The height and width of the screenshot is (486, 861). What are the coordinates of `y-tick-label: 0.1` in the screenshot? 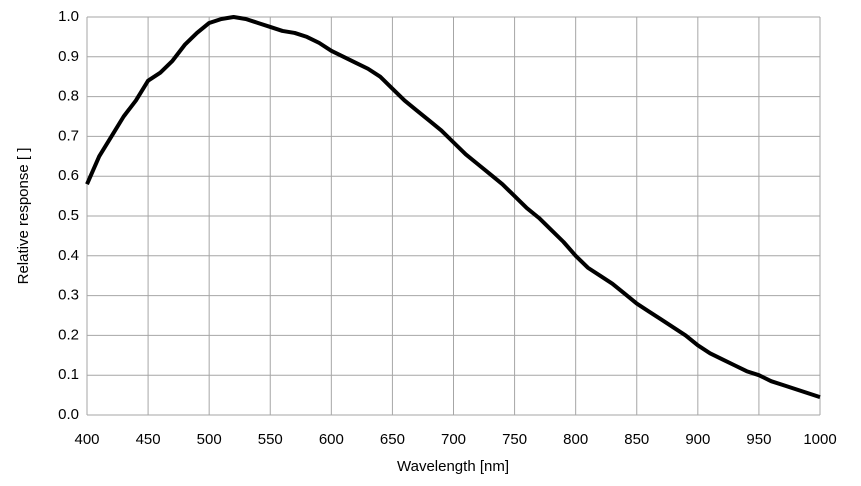 It's located at (68, 374).